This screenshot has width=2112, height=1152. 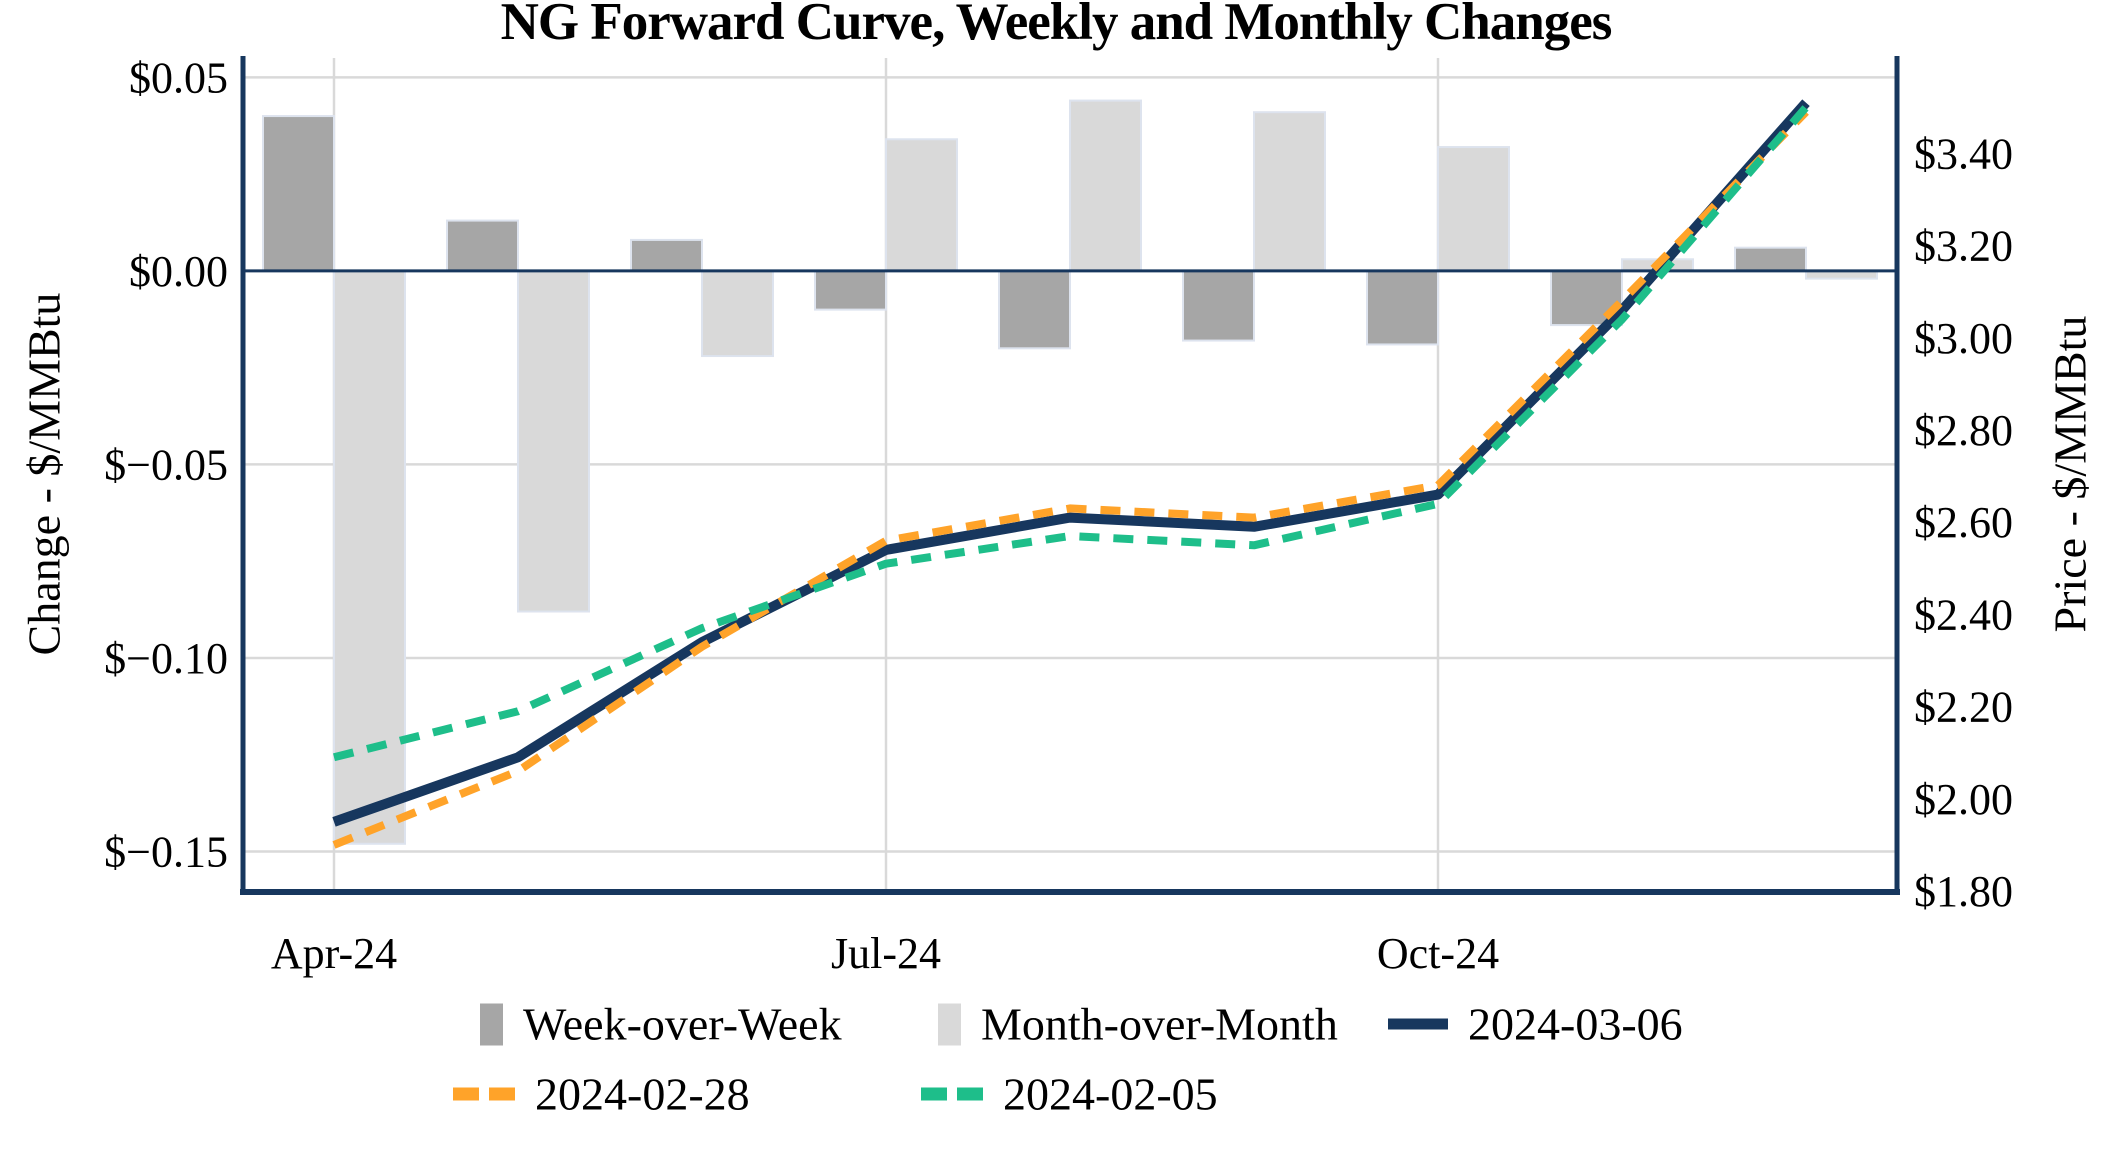 What do you see at coordinates (952, 1094) in the screenshot?
I see `green-dashed-swatch-icon` at bounding box center [952, 1094].